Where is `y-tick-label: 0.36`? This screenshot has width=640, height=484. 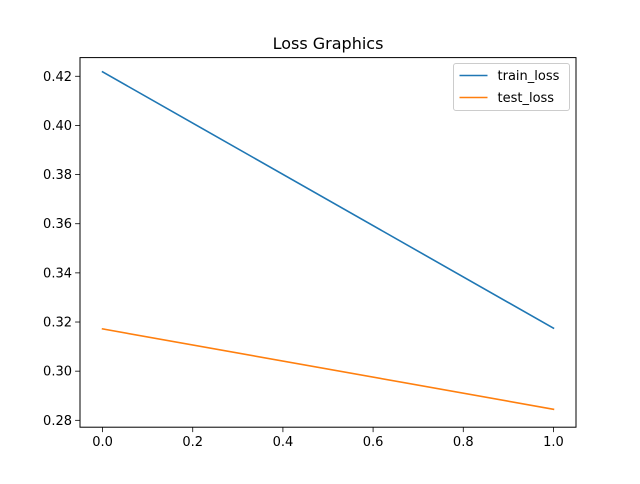 y-tick-label: 0.36 is located at coordinates (57, 224).